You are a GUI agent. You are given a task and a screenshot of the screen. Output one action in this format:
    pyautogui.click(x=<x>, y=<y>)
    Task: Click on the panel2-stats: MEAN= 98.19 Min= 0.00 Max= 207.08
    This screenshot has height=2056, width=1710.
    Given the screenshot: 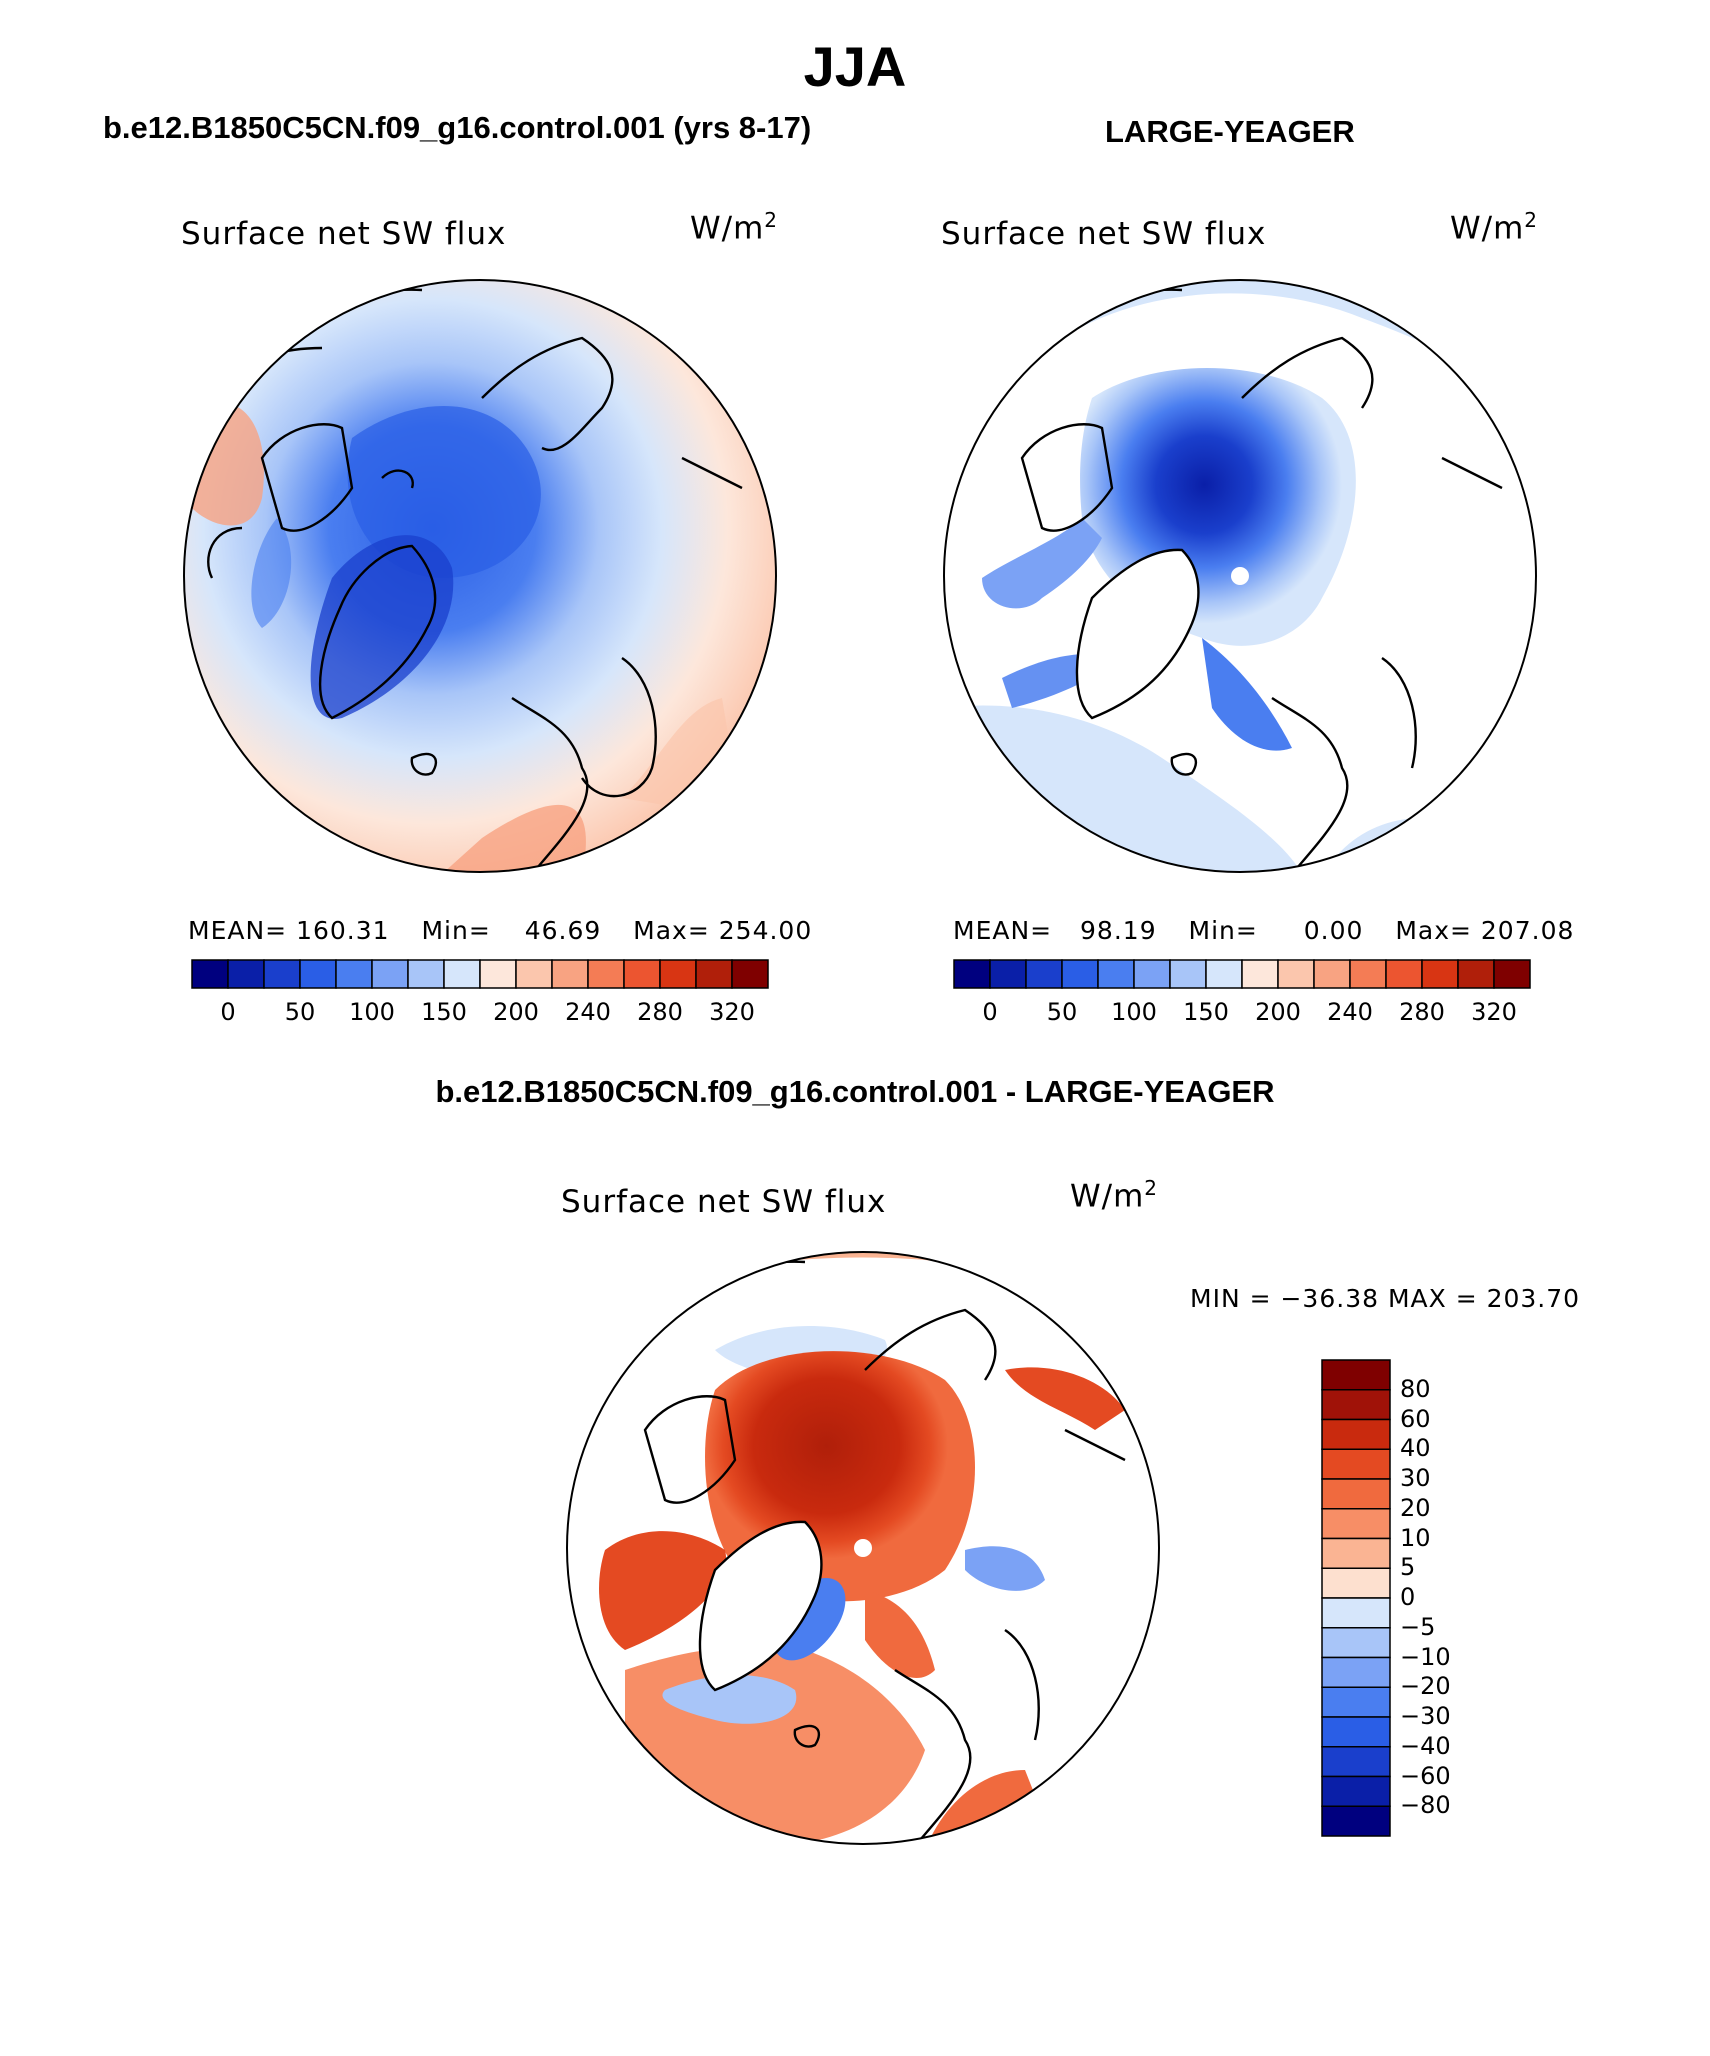 What is the action you would take?
    pyautogui.click(x=1263, y=930)
    